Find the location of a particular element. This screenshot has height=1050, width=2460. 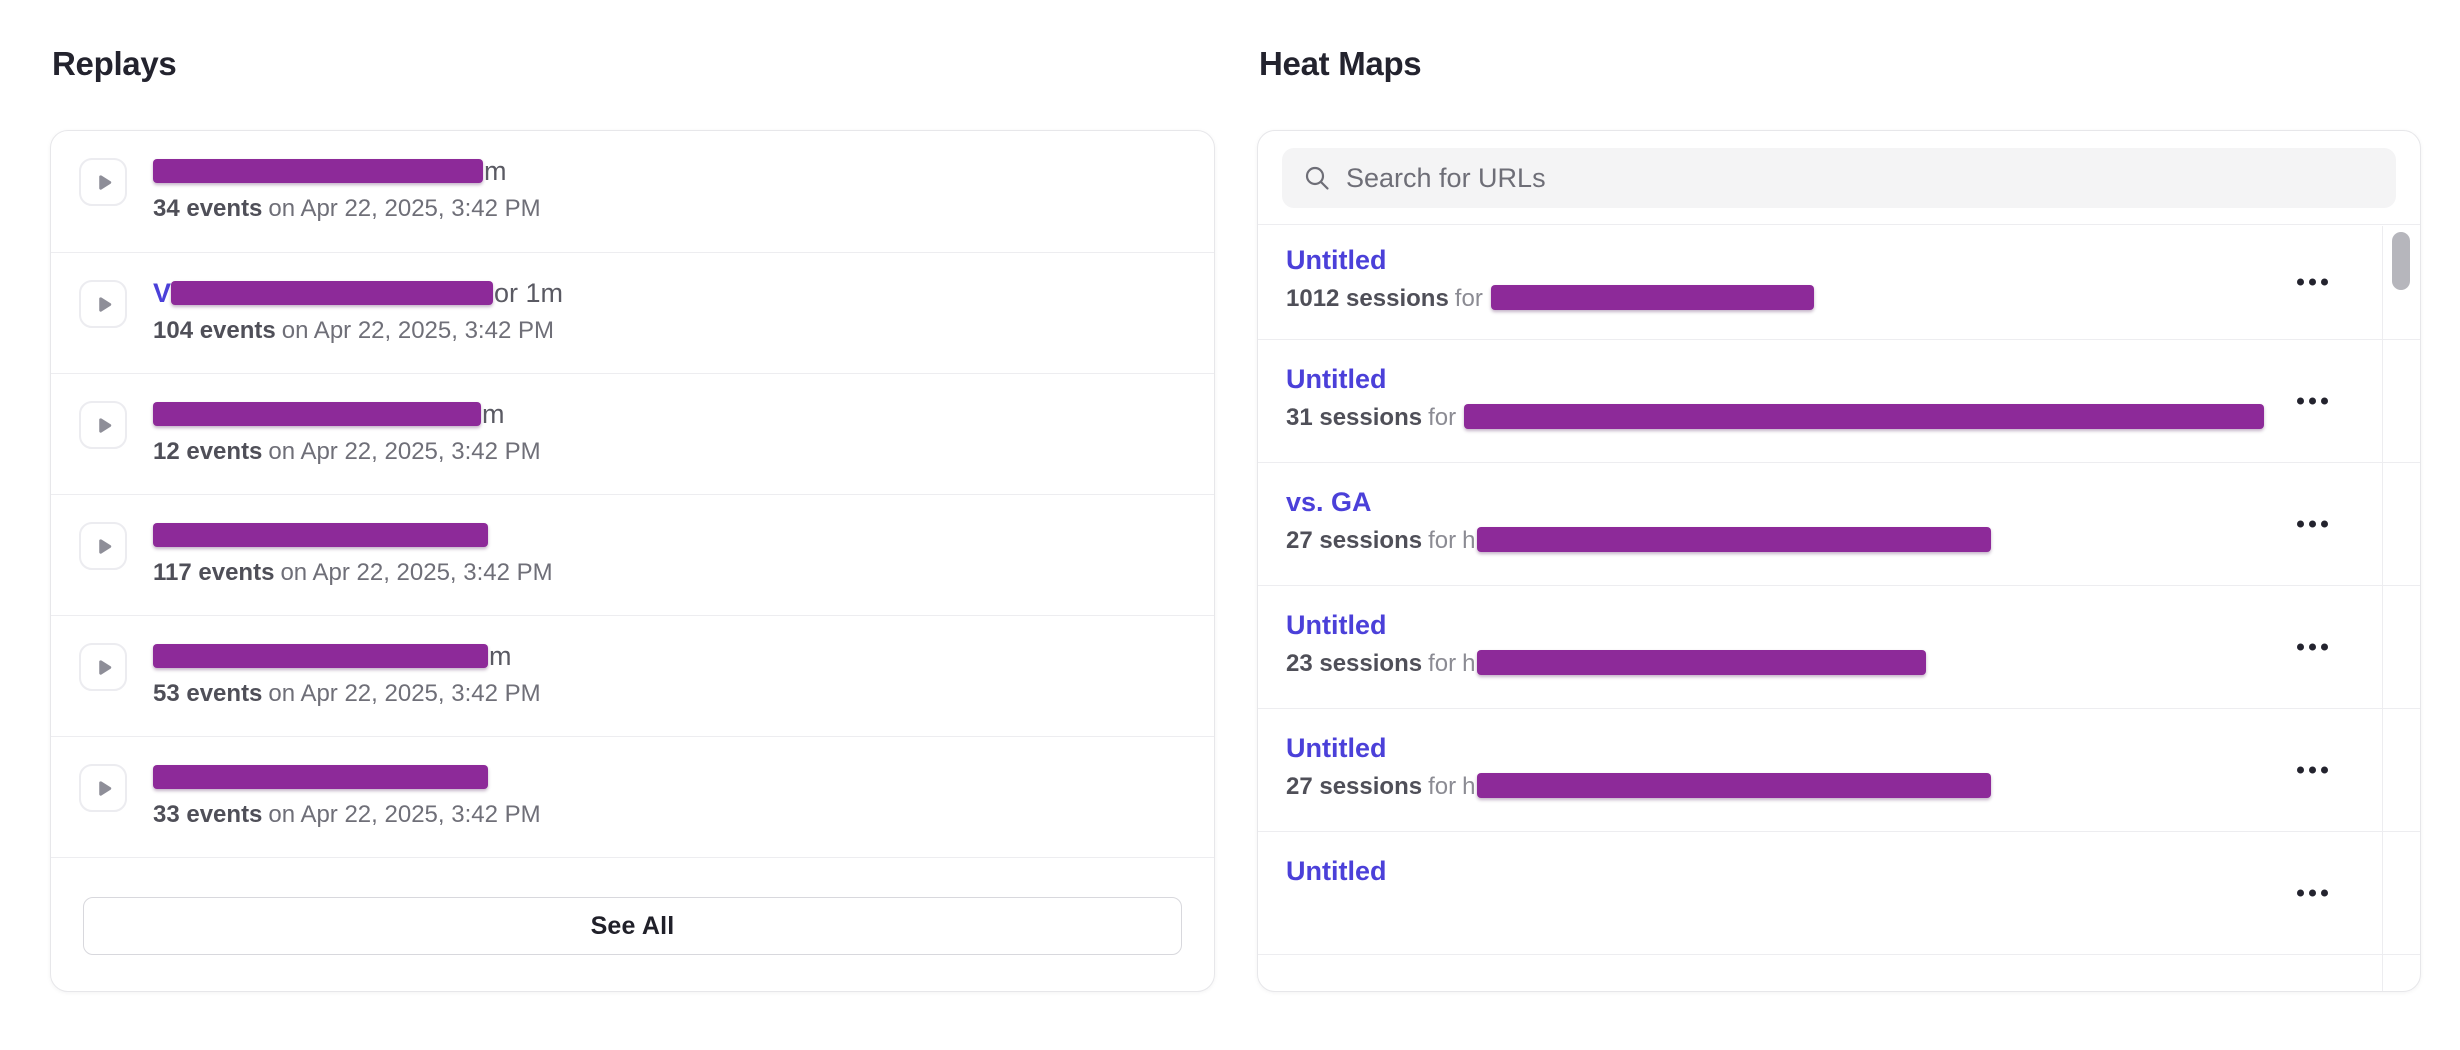

search-urls-input is located at coordinates (1839, 178).